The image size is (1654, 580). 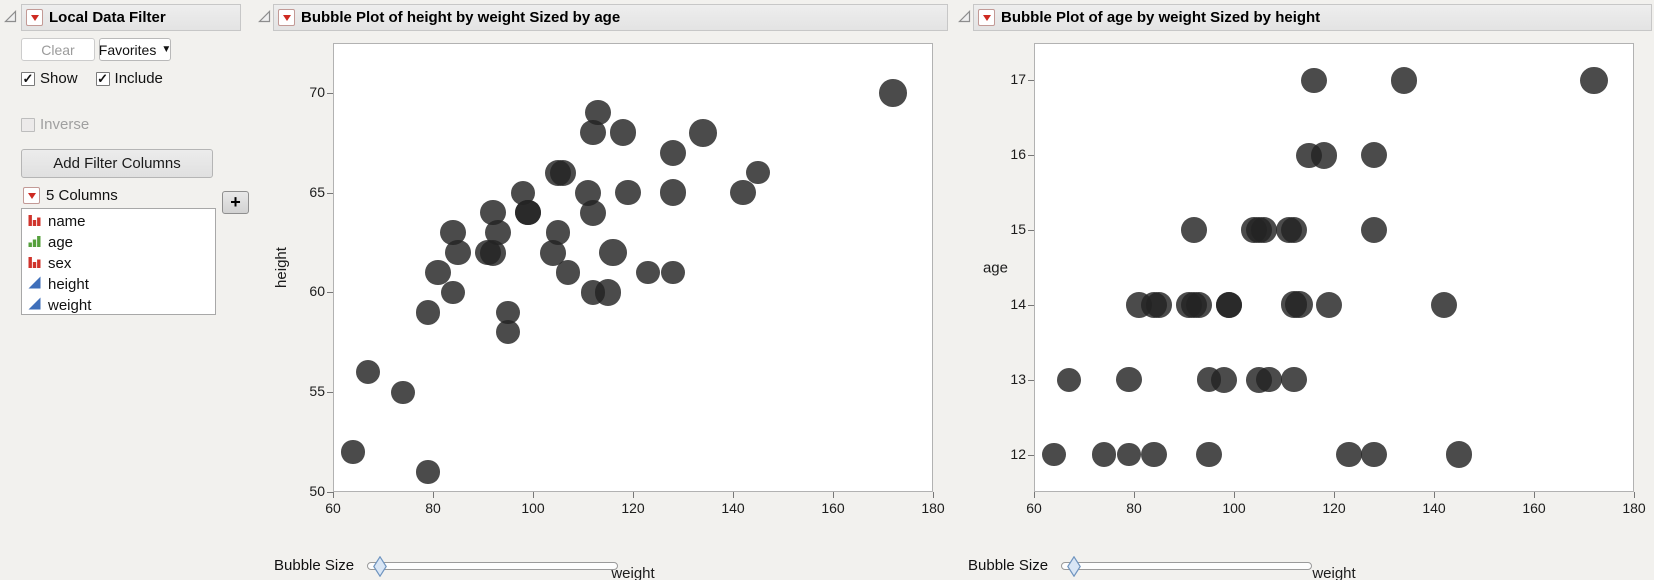 I want to click on ordinal-column-icon, so click(x=34, y=241).